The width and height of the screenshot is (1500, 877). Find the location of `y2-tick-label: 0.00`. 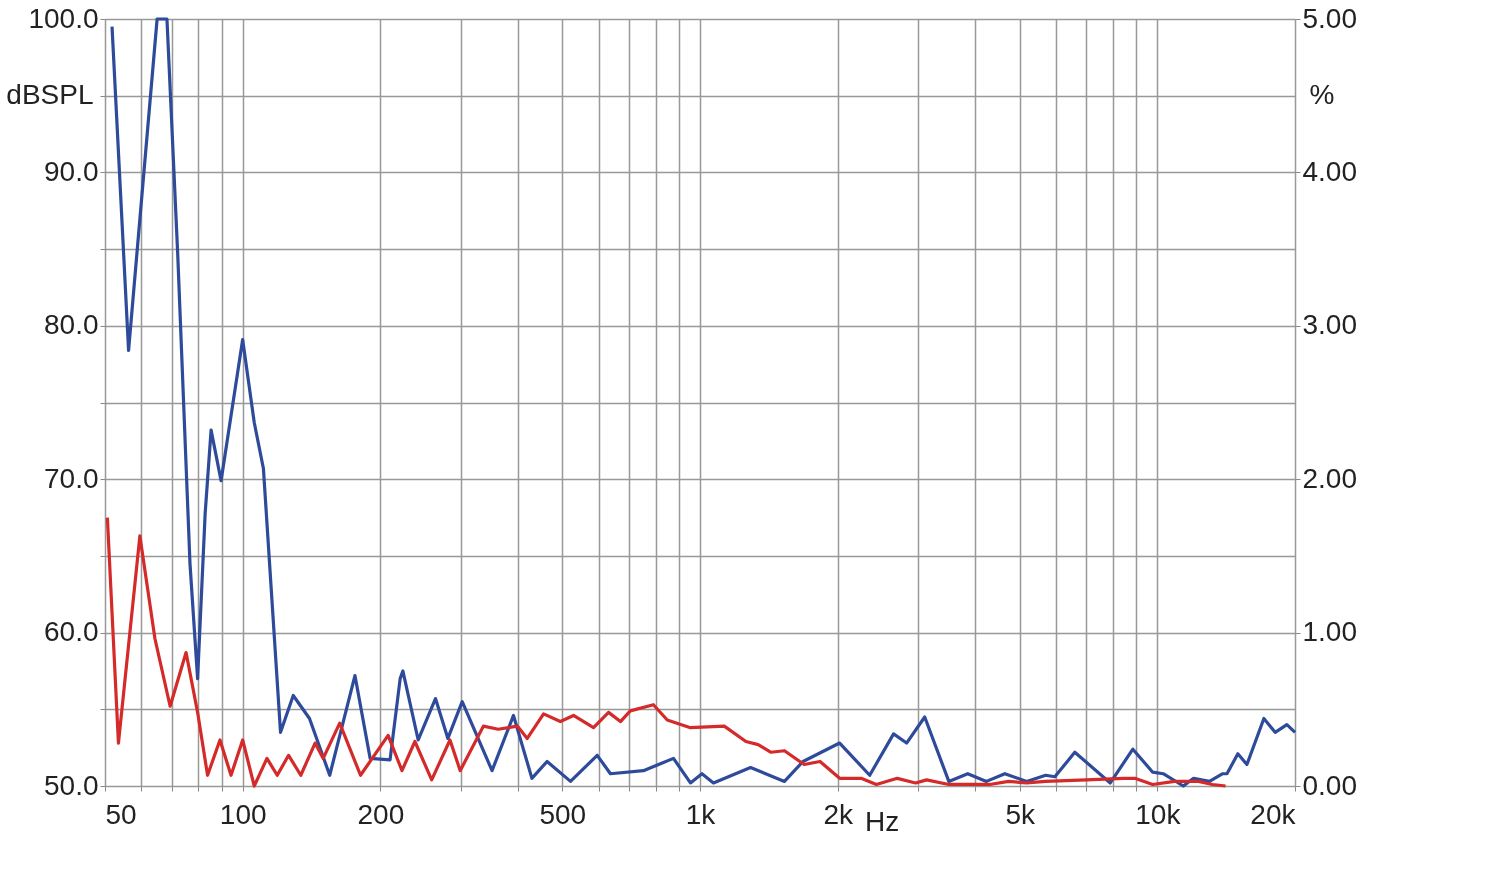

y2-tick-label: 0.00 is located at coordinates (1329, 785).